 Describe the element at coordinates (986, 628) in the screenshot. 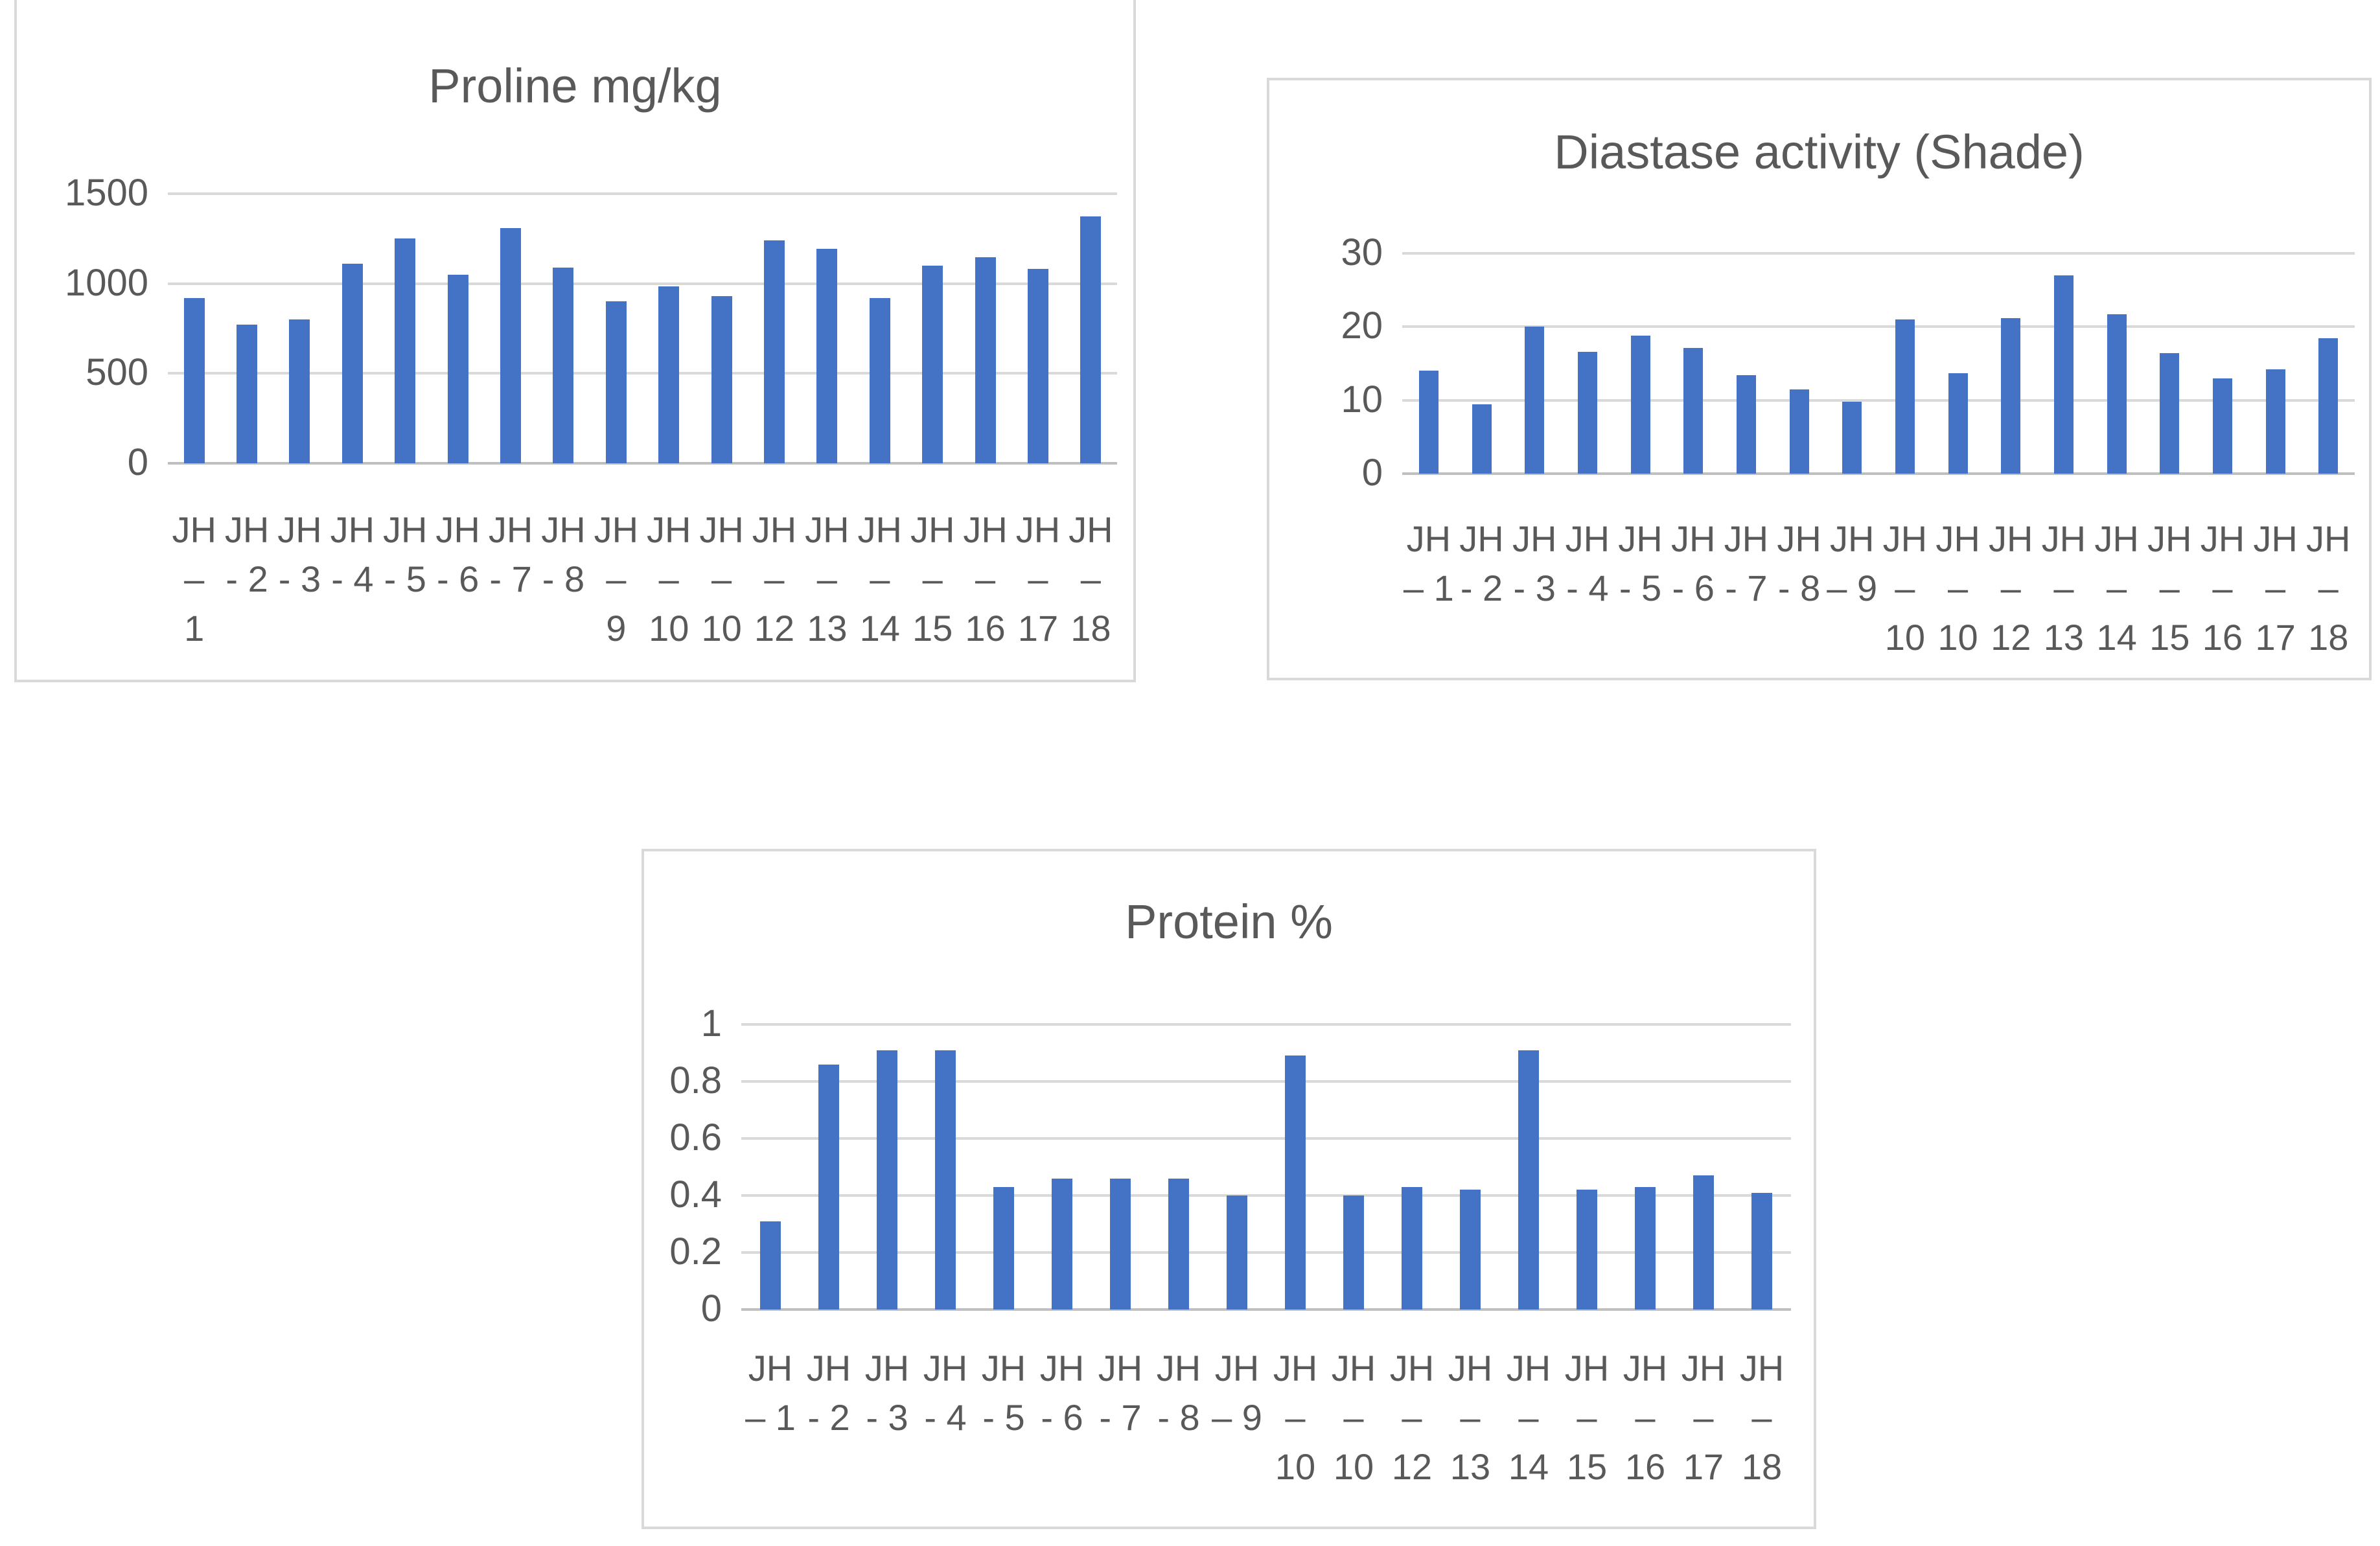

I see `x-axis-label-line: 16` at that location.